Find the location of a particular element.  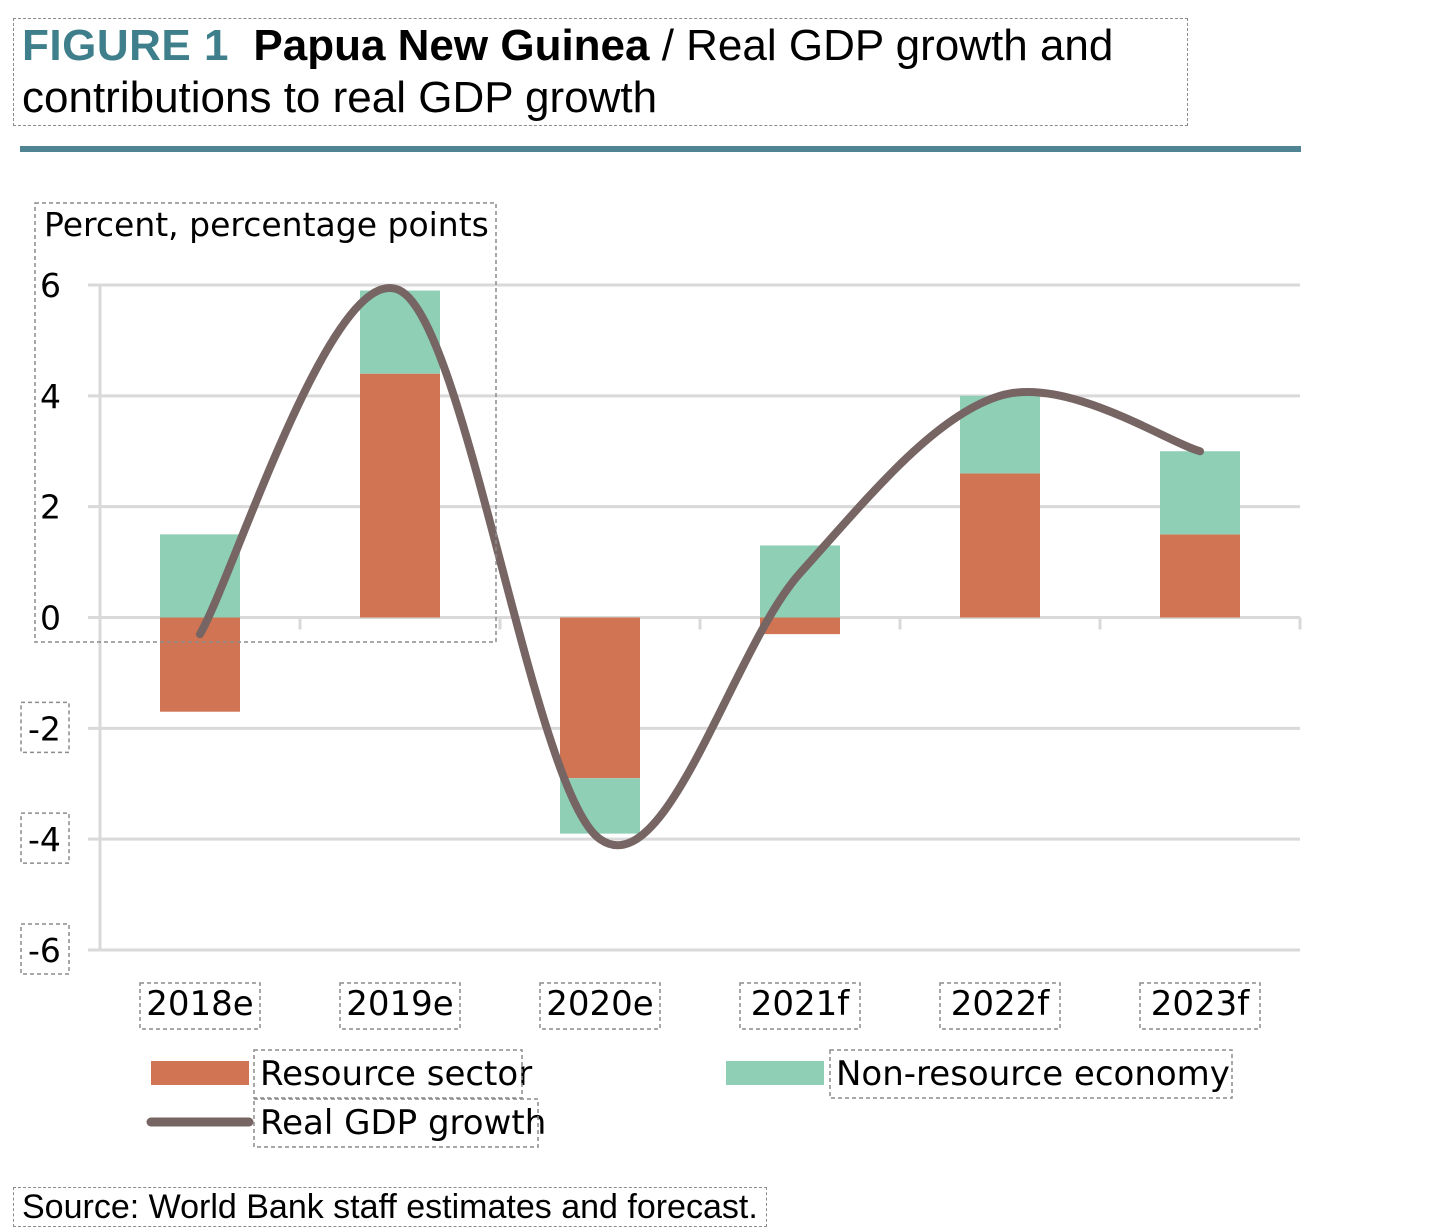

x-tick-label: 2023f is located at coordinates (1201, 1004).